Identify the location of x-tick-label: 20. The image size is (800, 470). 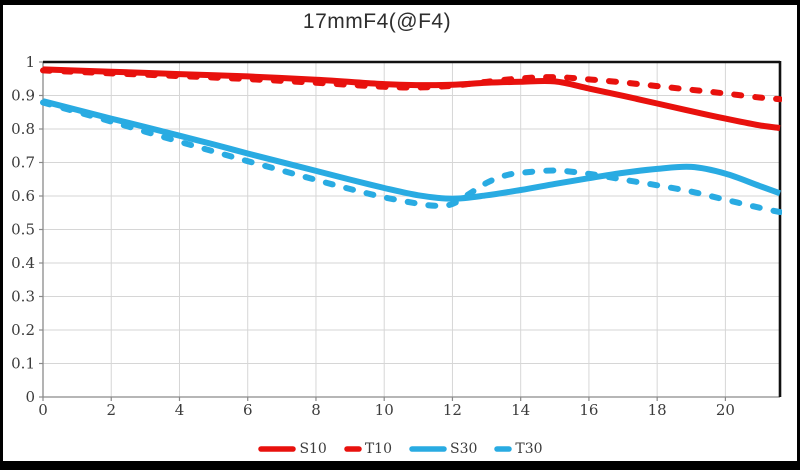
(725, 410).